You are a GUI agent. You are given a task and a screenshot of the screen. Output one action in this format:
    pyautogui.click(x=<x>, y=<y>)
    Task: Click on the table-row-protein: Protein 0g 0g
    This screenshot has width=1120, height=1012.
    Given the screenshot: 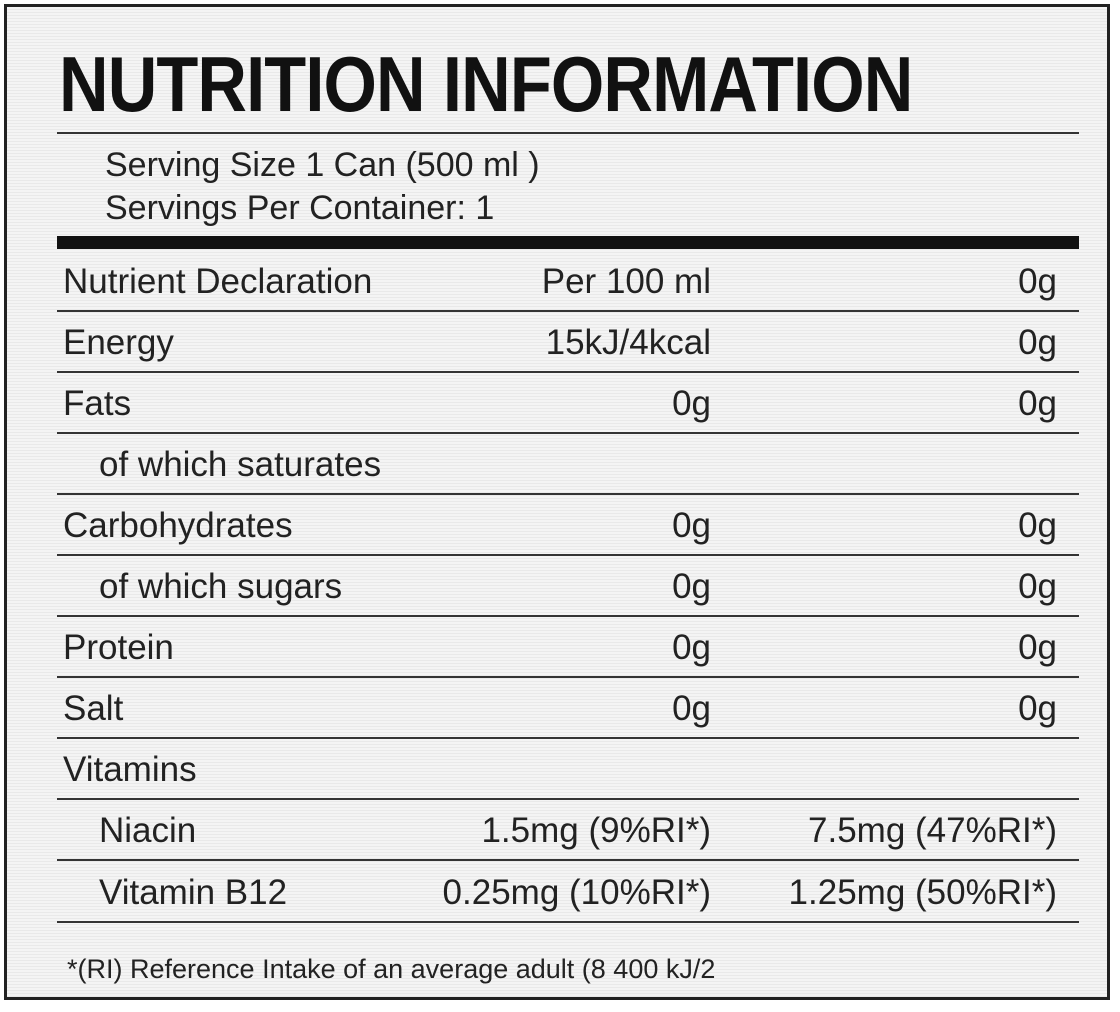 What is the action you would take?
    pyautogui.click(x=568, y=647)
    